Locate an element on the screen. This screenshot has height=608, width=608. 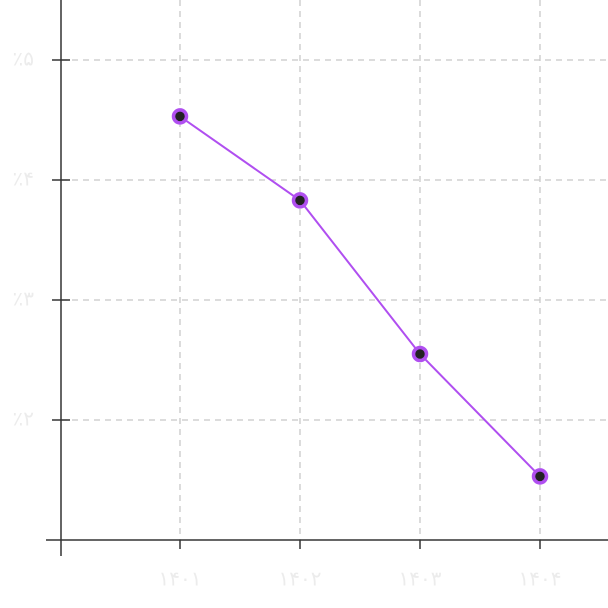
y-tick-label: ٪۴ is located at coordinates (23, 179).